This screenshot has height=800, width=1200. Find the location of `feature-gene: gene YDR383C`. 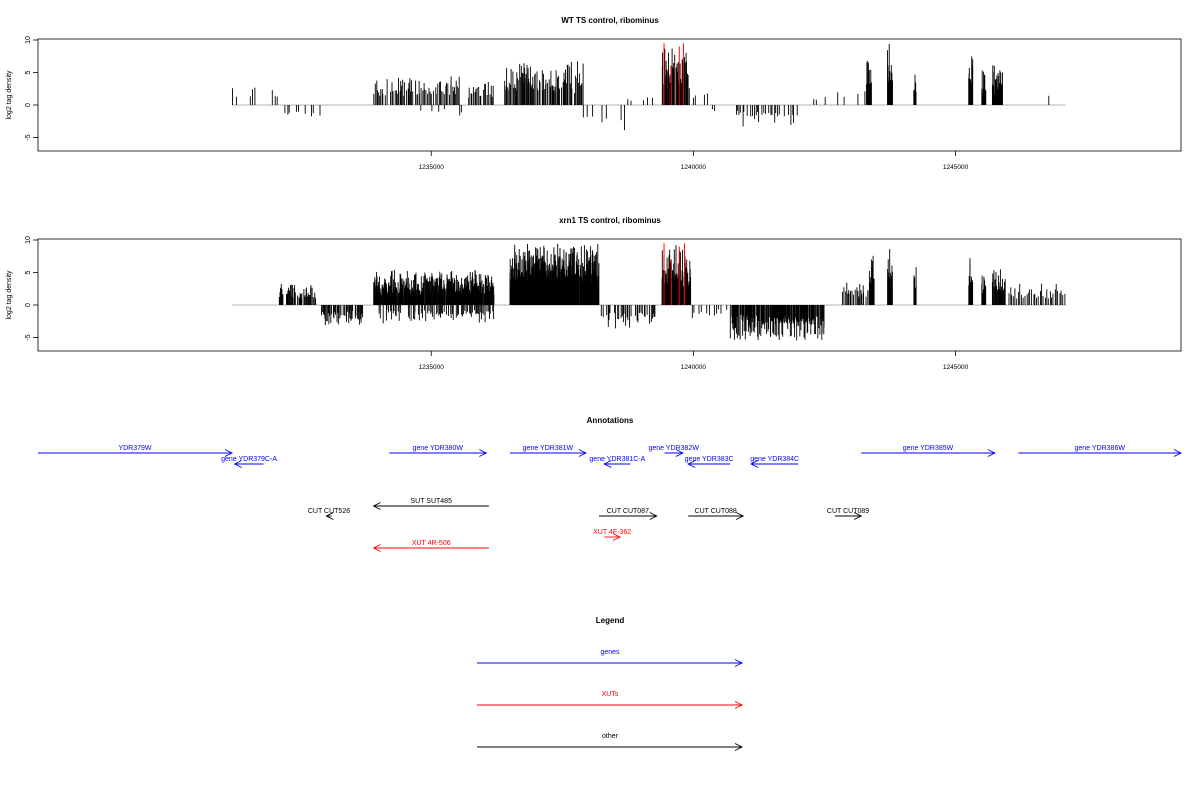

feature-gene: gene YDR383C is located at coordinates (709, 462).